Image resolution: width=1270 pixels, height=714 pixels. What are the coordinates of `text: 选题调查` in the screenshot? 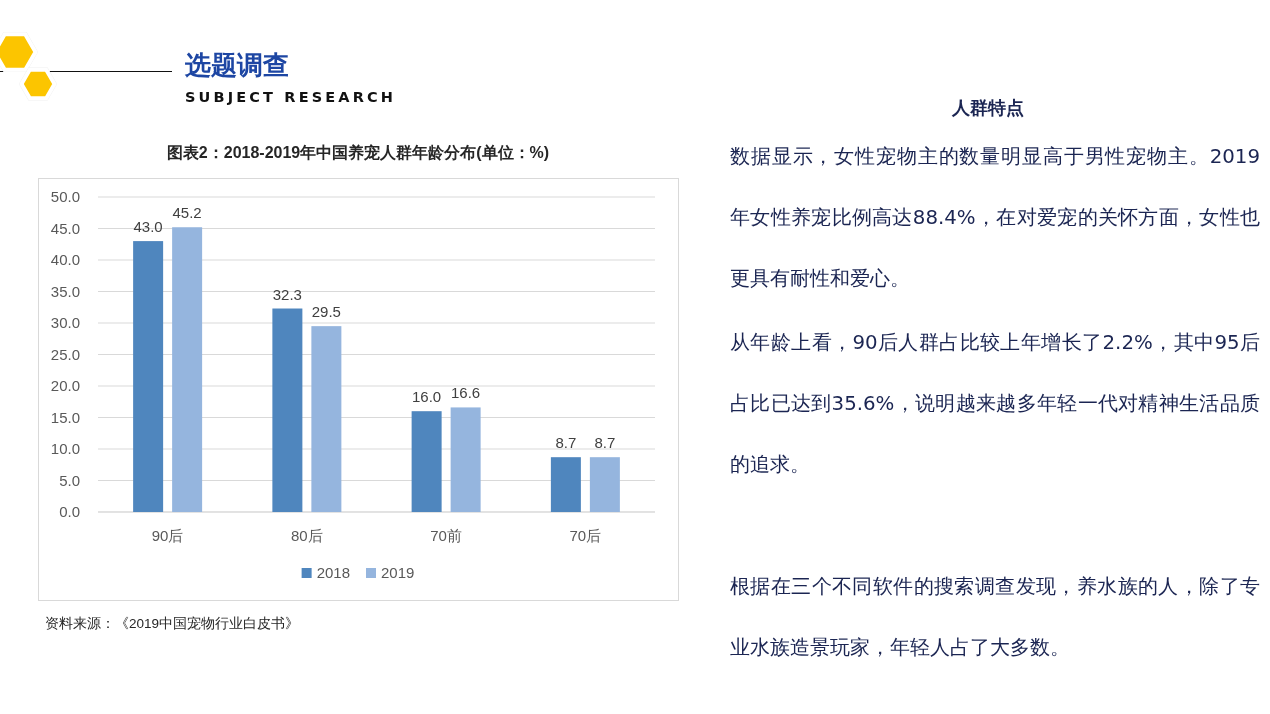 It's located at (236, 65).